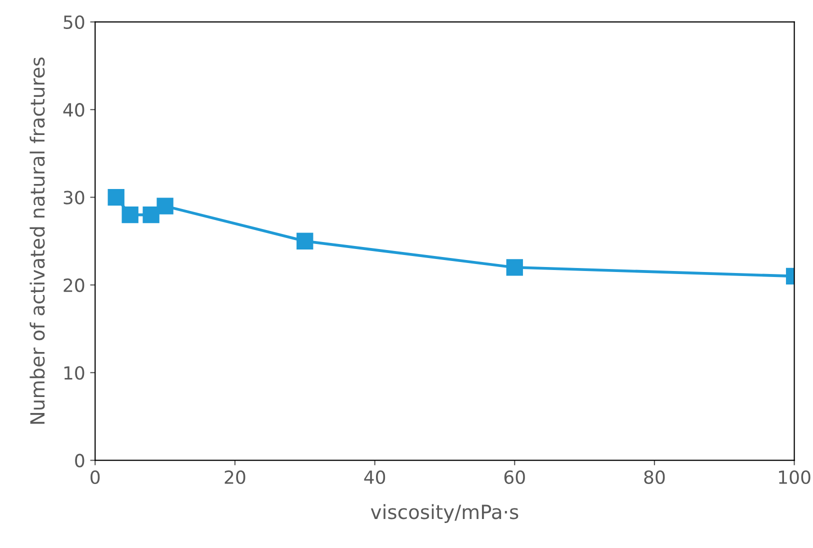 The image size is (813, 548). I want to click on y-tick-label: 20, so click(74, 285).